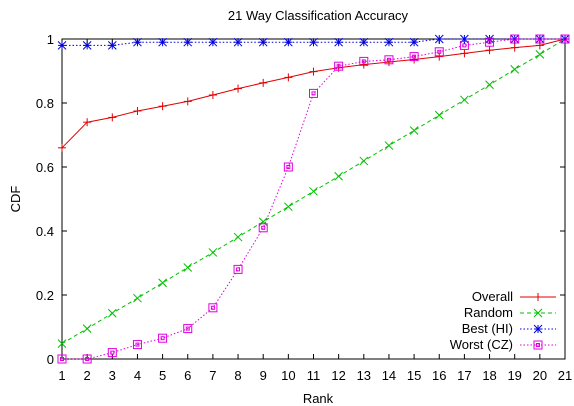 The width and height of the screenshot is (574, 406). Describe the element at coordinates (50, 39) in the screenshot. I see `y-tick-label: 1` at that location.